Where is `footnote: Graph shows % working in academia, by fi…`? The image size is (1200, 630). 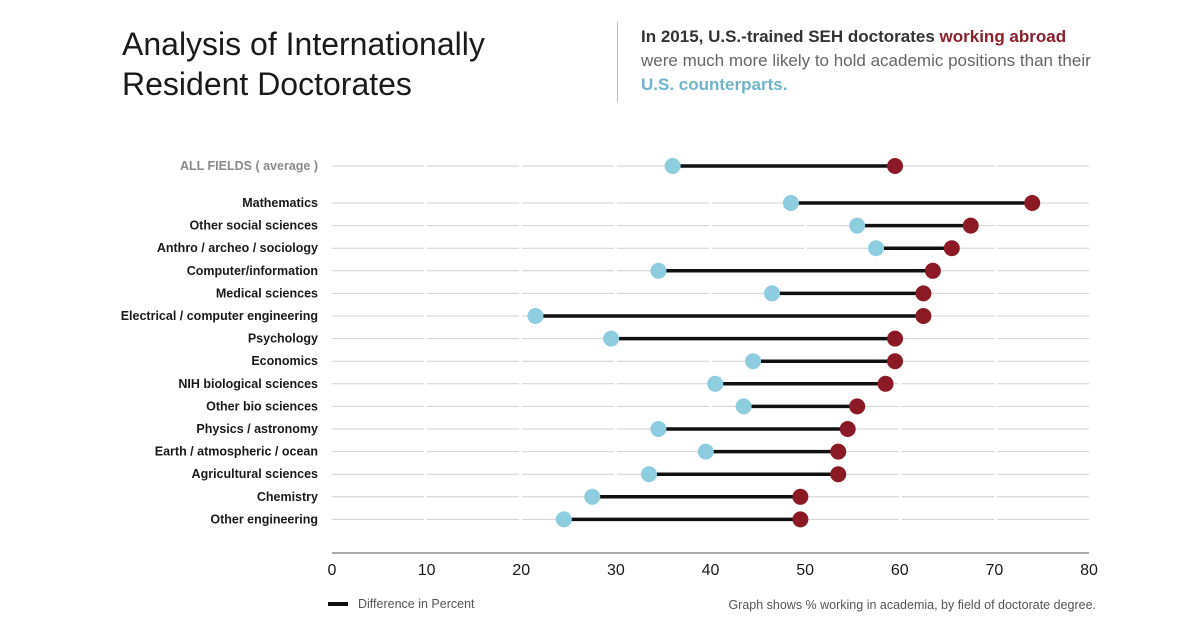
footnote: Graph shows % working in academia, by fi… is located at coordinates (912, 605).